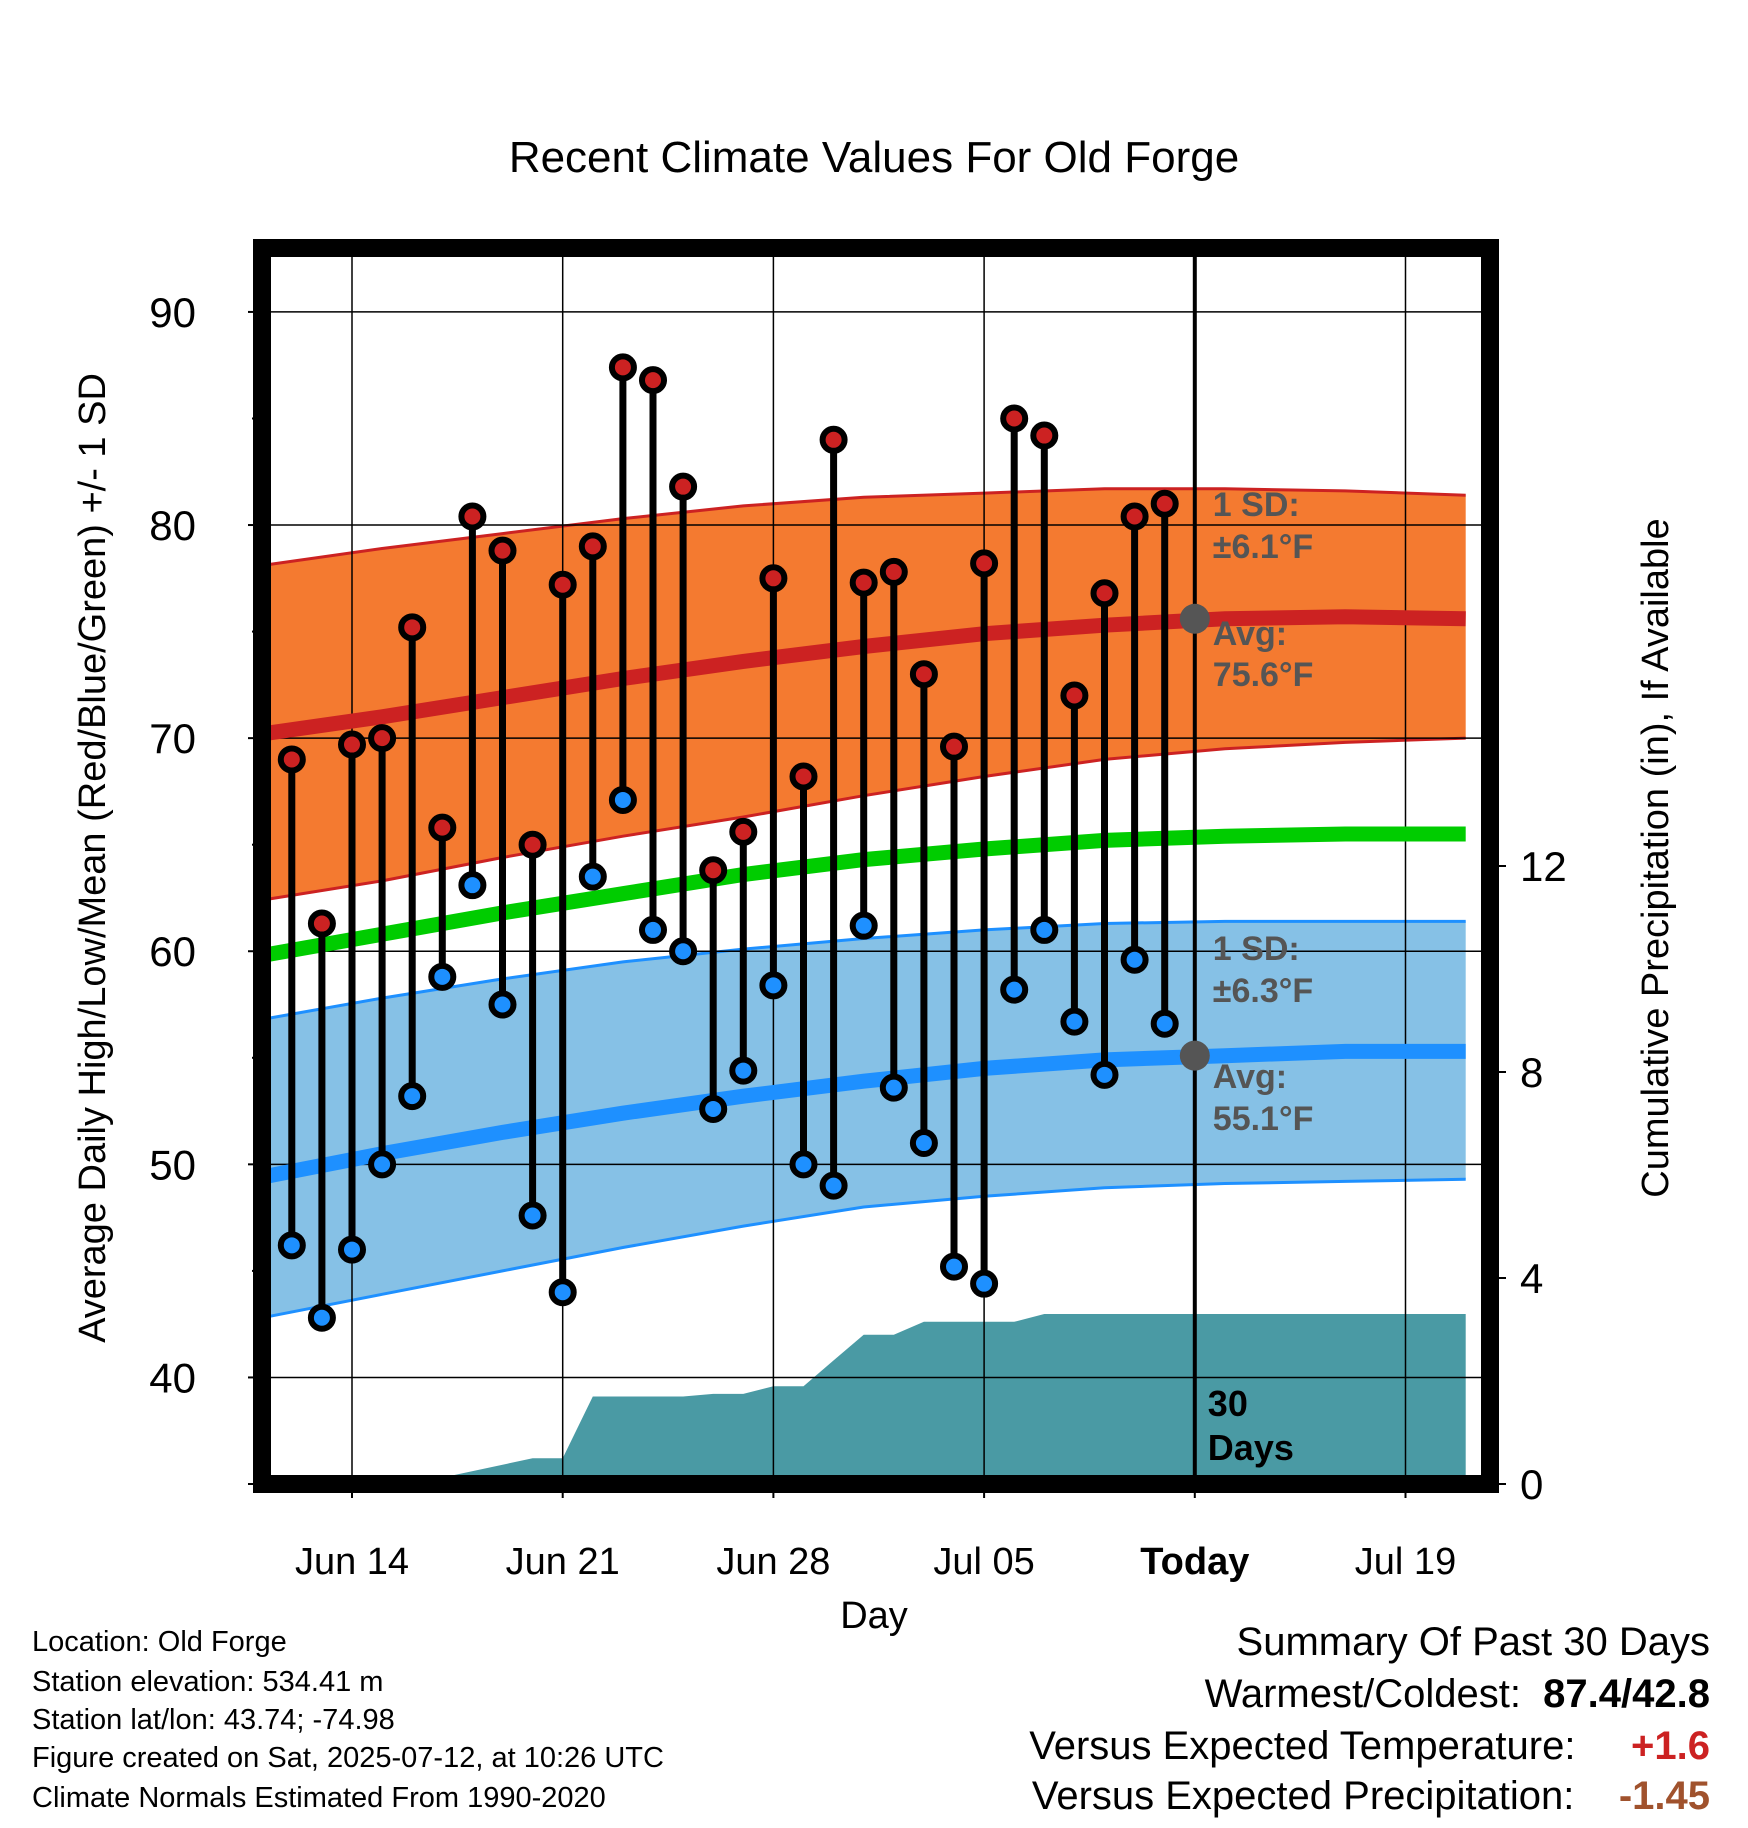  I want to click on y-tick-label: 50, so click(172, 1164).